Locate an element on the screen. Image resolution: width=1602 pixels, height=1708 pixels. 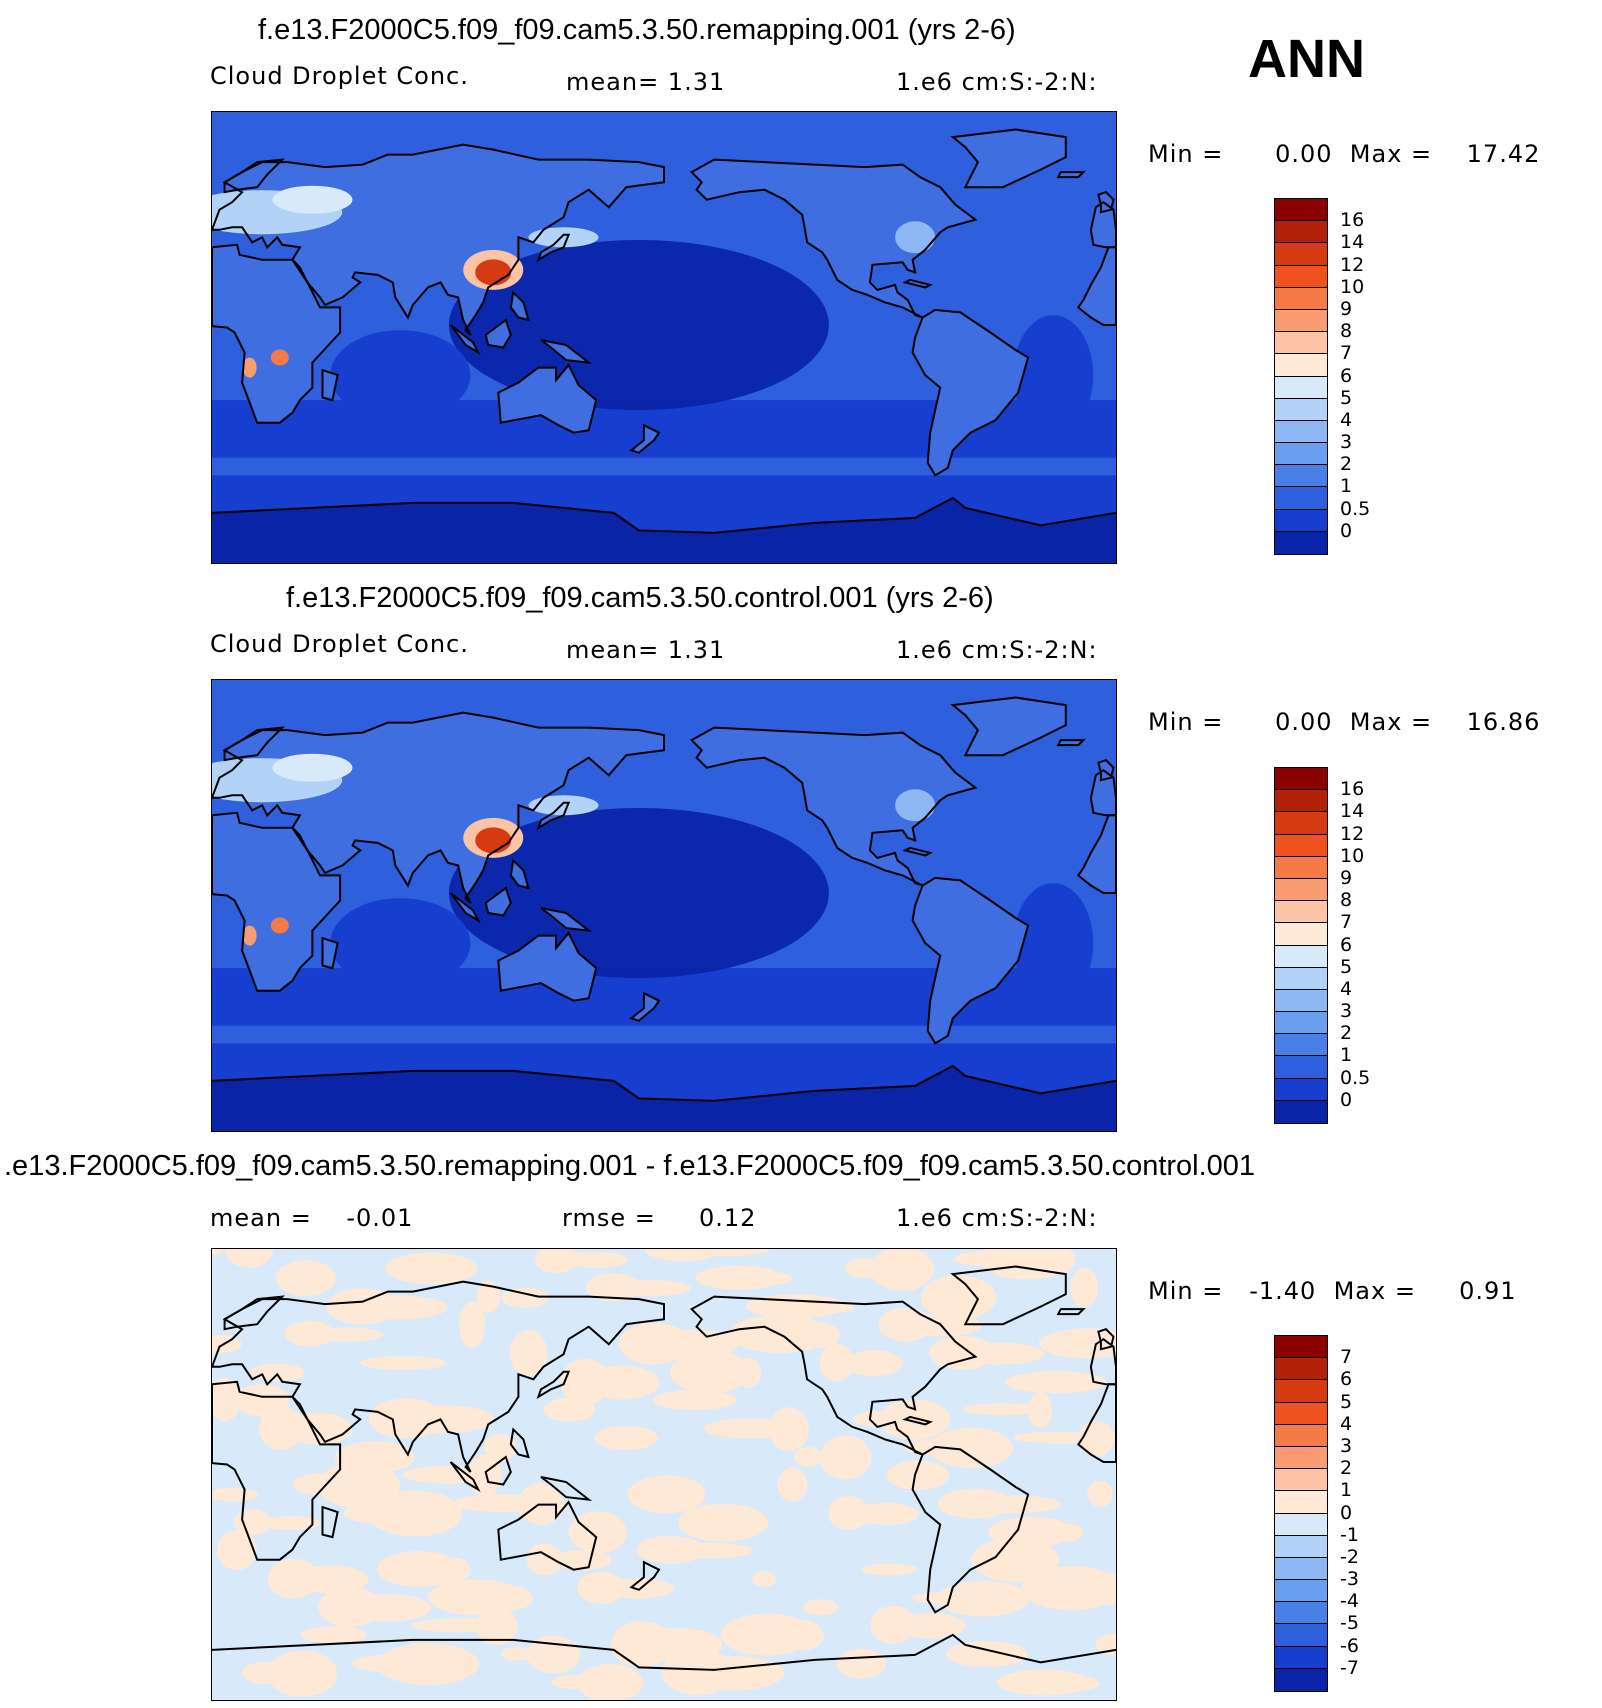
colorbar-tick-label: 0.5 is located at coordinates (1355, 508).